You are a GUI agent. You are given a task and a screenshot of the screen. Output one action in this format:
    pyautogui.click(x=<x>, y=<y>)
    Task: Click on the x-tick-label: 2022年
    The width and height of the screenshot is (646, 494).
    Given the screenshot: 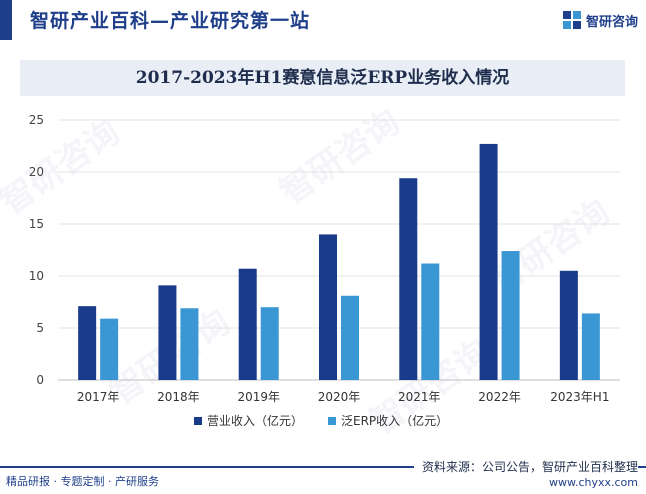 What is the action you would take?
    pyautogui.click(x=499, y=397)
    